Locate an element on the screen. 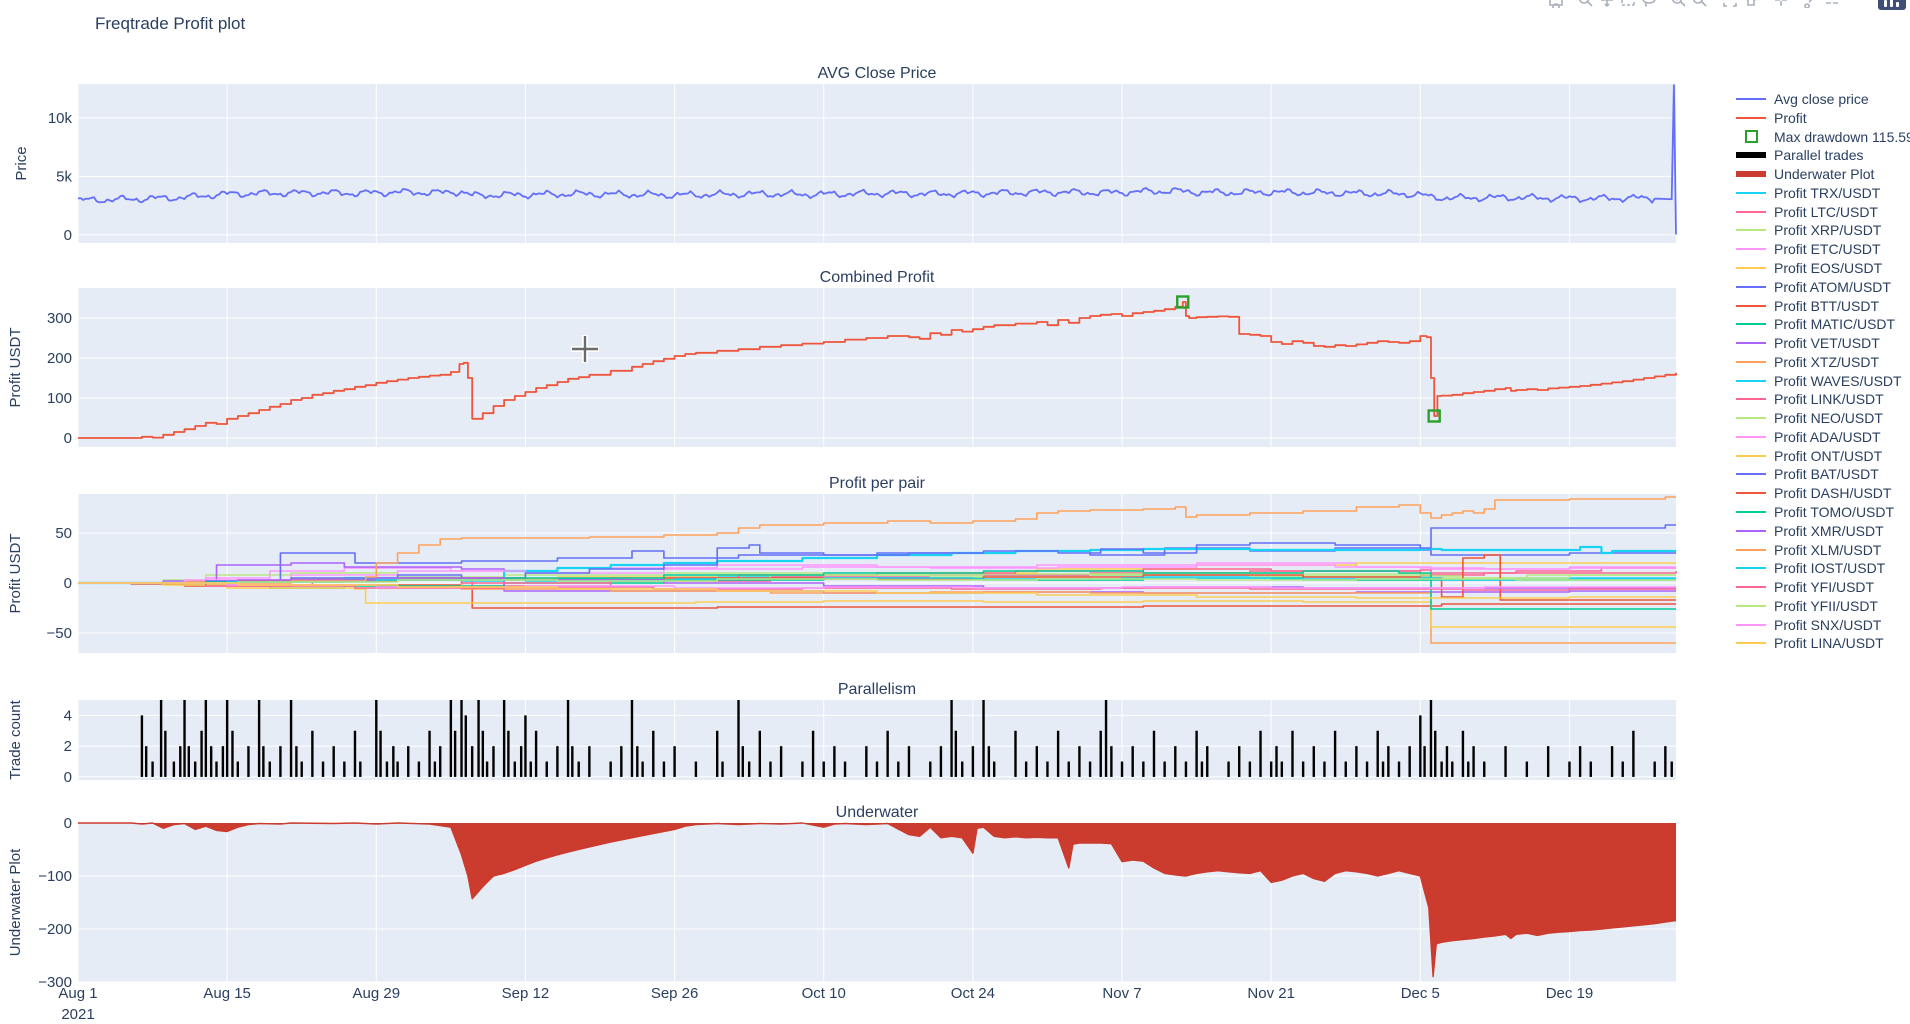 The image size is (1910, 1024). legend-label: Profit XLM/USDT is located at coordinates (1828, 549).